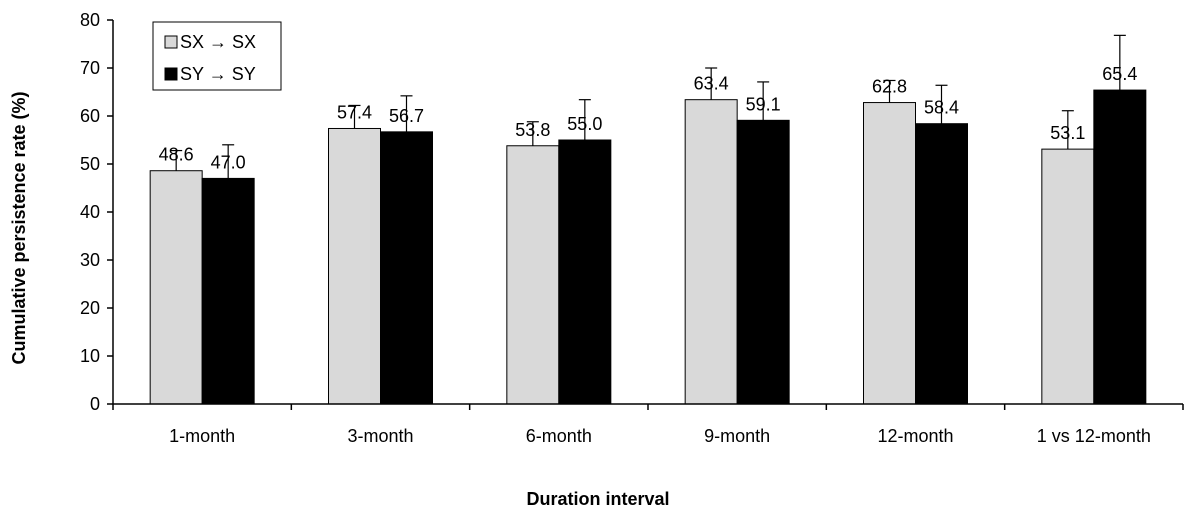 This screenshot has width=1190, height=519. I want to click on legend-label-sy: SY → SY, so click(218, 74).